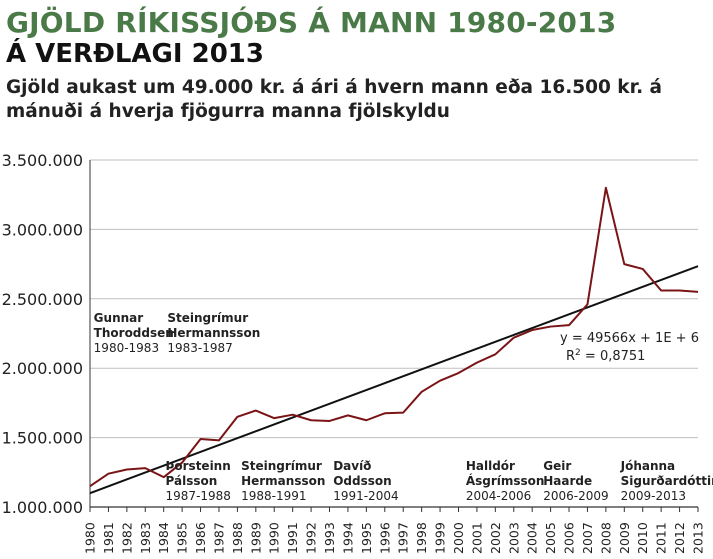 This screenshot has width=713, height=559. What do you see at coordinates (653, 496) in the screenshot?
I see `annotation-bottom-years: 2009-2013` at bounding box center [653, 496].